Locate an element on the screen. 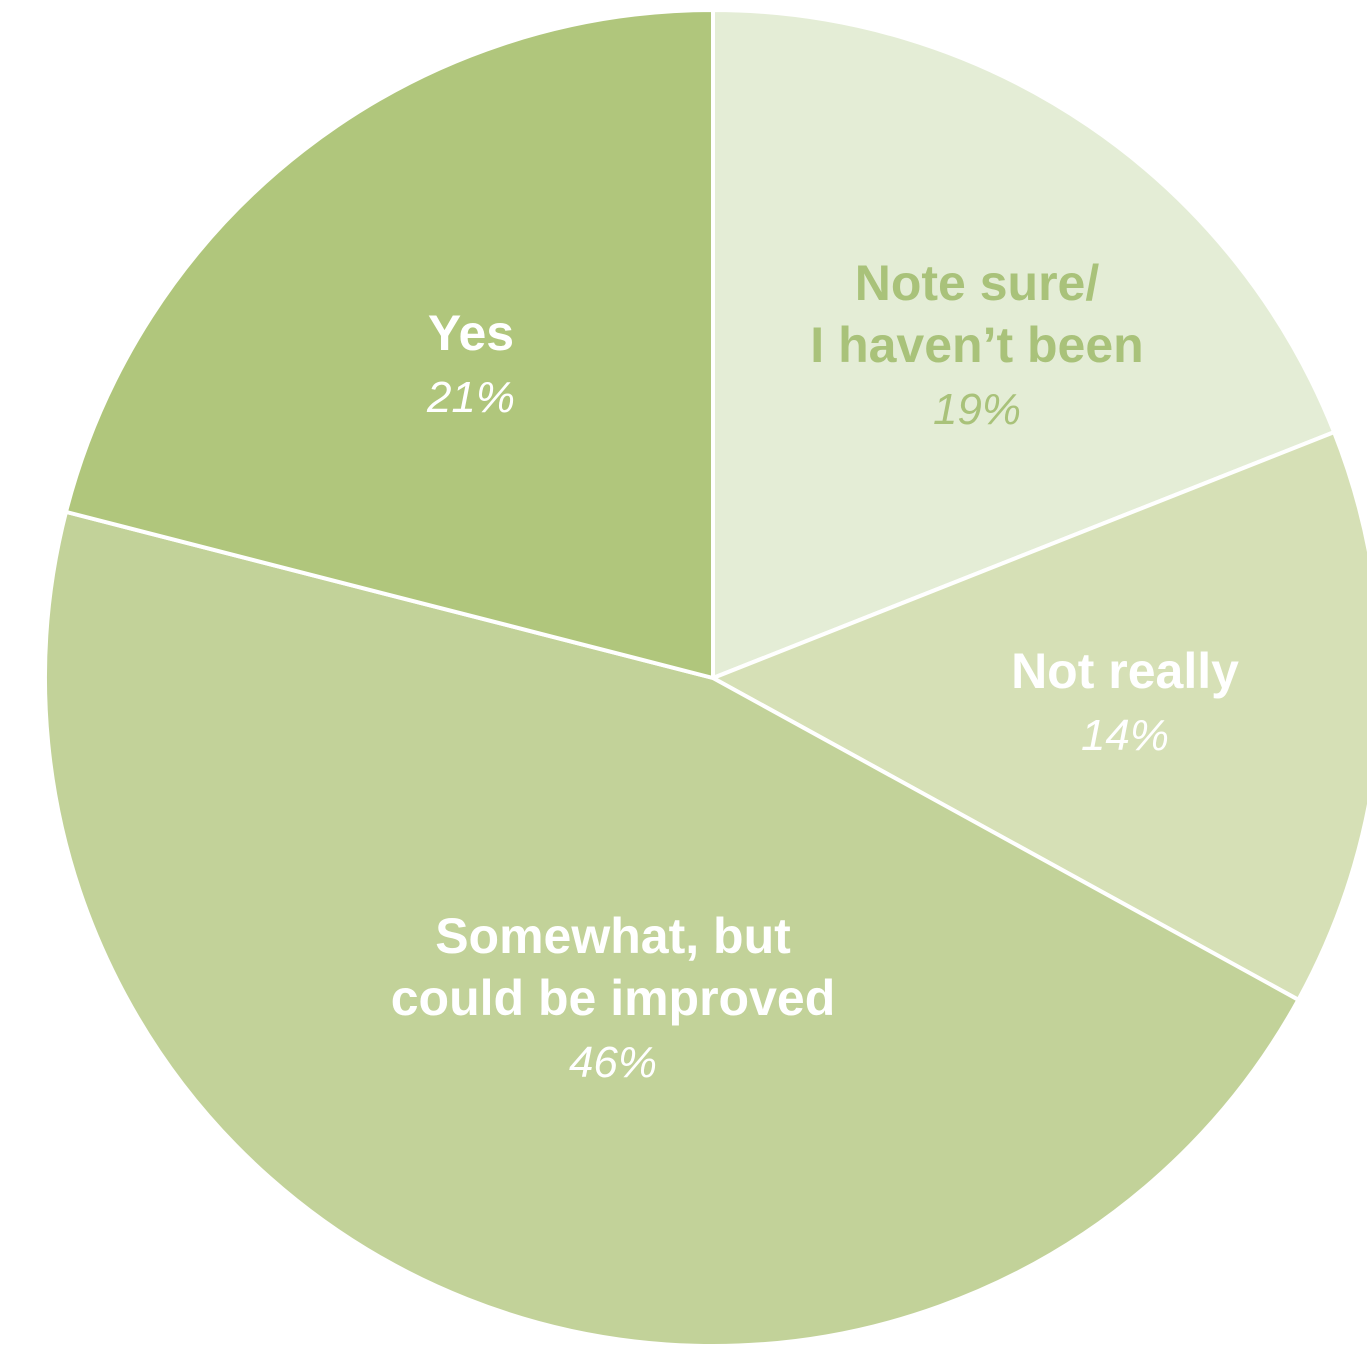 The image size is (1367, 1346). slice-label-2-line-1: could be improved is located at coordinates (613, 998).